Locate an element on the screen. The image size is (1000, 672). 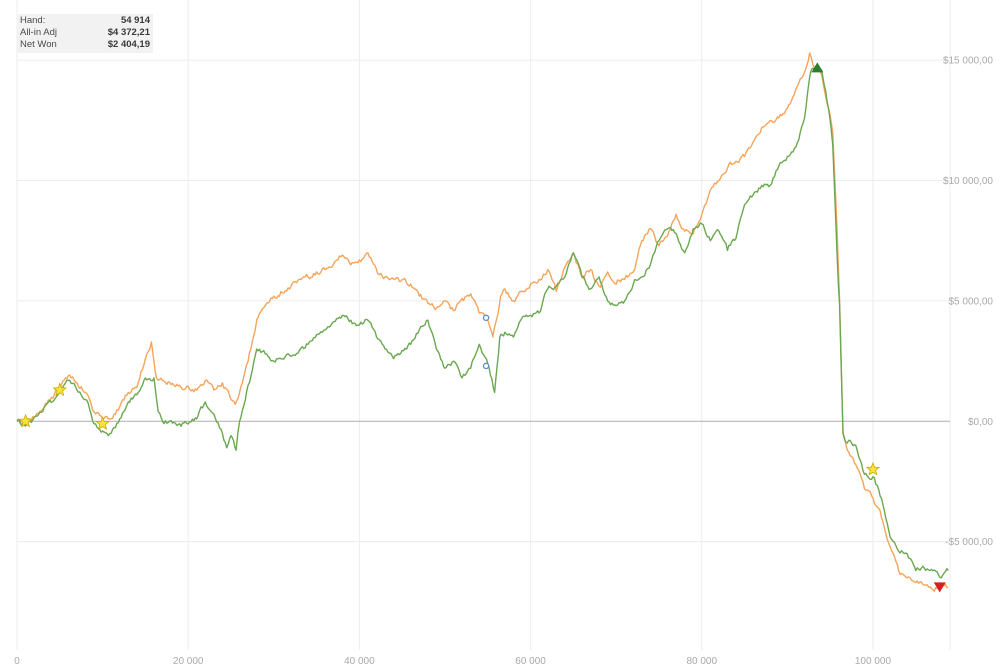
max-peak-marker is located at coordinates (817, 67).